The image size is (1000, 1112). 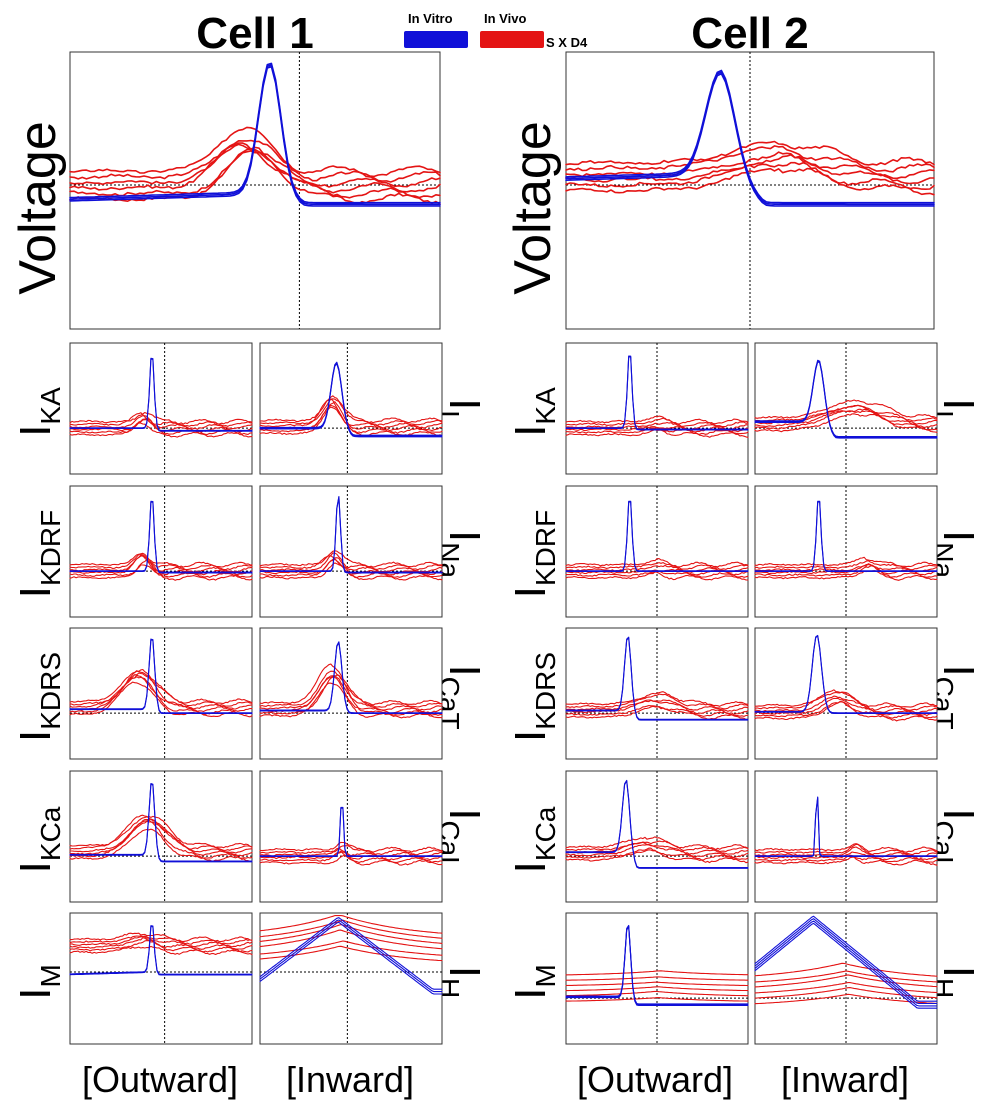 I want to click on panel-cell-1-ih, so click(x=351, y=978).